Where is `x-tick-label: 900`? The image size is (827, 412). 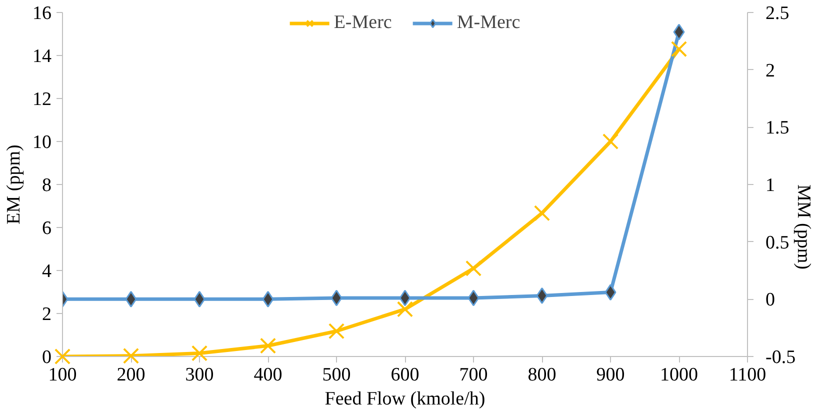 x-tick-label: 900 is located at coordinates (610, 375).